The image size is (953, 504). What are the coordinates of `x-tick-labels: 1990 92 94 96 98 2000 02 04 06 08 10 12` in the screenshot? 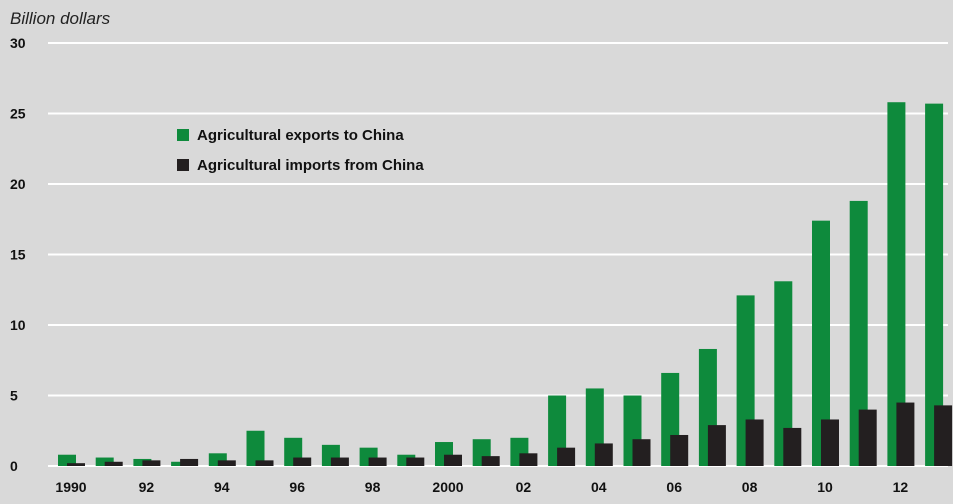 It's located at (481, 487).